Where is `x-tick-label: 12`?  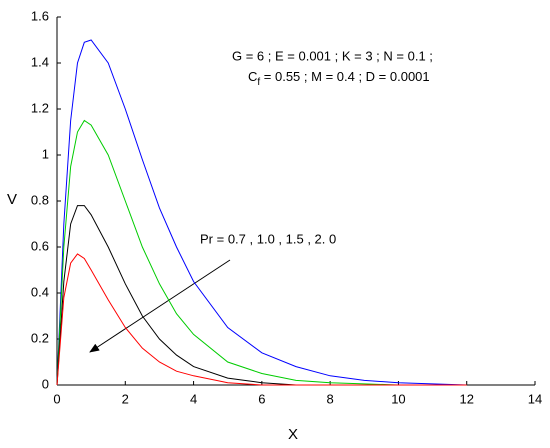
x-tick-label: 12 is located at coordinates (466, 398).